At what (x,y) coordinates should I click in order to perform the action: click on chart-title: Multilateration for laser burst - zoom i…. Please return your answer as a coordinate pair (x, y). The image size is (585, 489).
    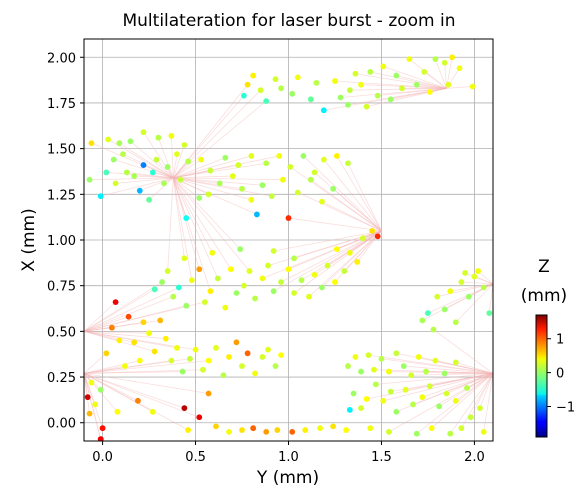
    Looking at the image, I should click on (288, 21).